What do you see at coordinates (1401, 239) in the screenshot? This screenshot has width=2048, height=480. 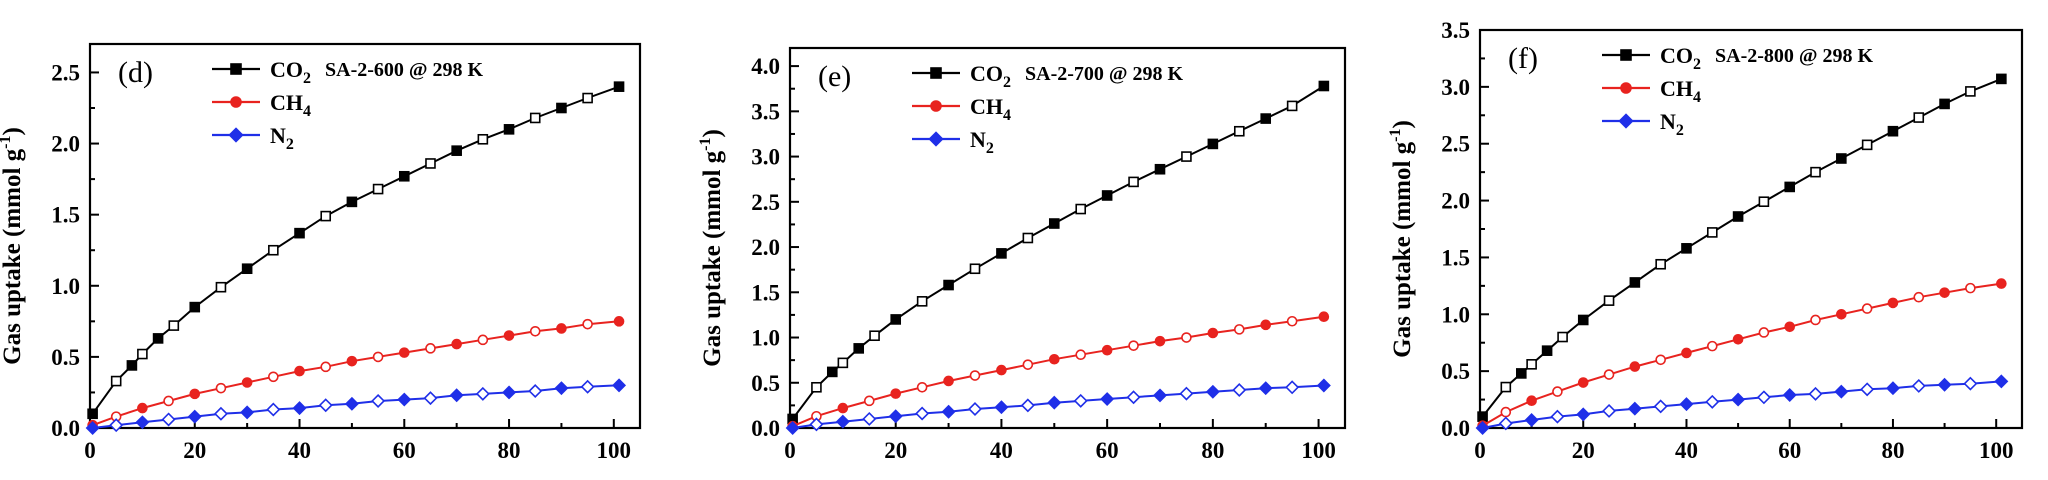 I see `y-axis-title: Gas uptake (mmol g-1)` at bounding box center [1401, 239].